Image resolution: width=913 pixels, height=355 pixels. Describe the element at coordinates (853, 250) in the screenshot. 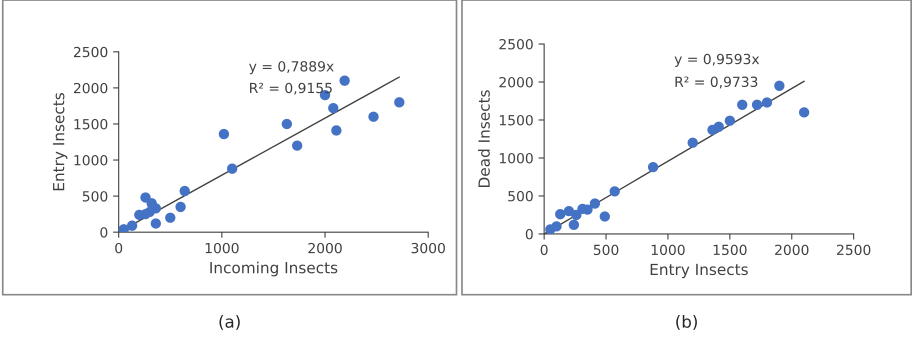

I see `x-tick-label: 2500` at that location.